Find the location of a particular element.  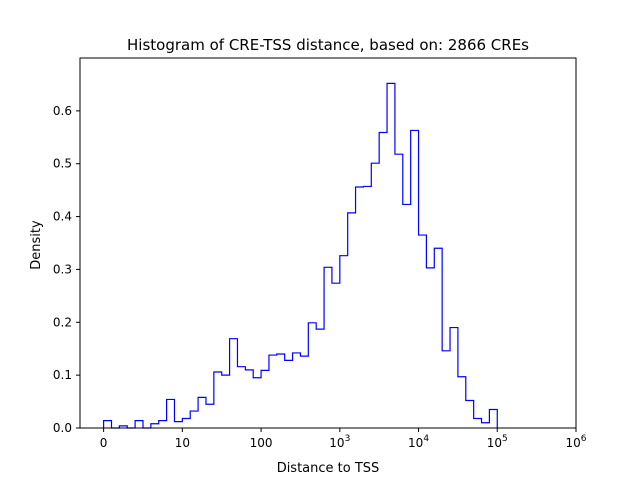

x-tick-label: 10⁴ is located at coordinates (418, 442).